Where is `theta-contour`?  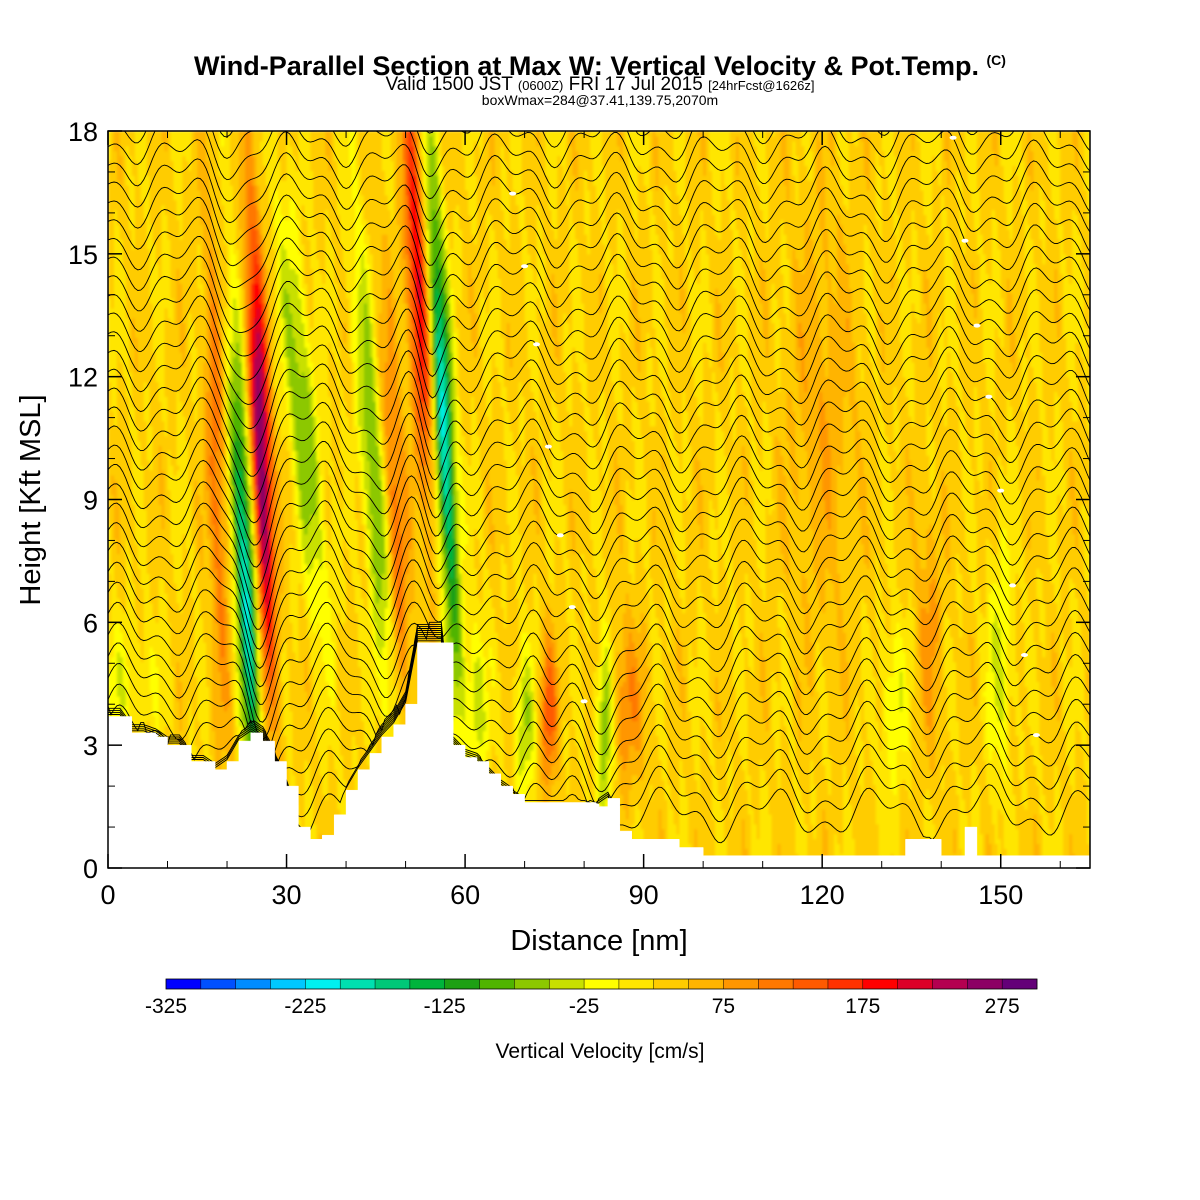 theta-contour is located at coordinates (599, 311).